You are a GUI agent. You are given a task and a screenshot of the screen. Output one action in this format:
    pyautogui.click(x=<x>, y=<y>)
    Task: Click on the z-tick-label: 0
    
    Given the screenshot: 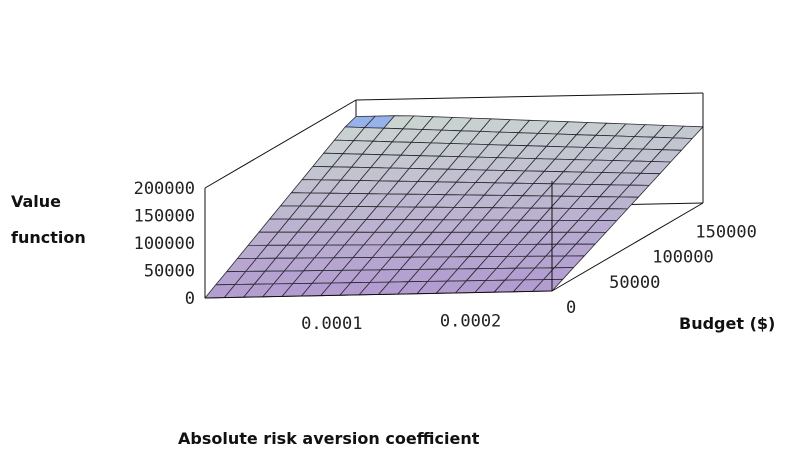 What is the action you would take?
    pyautogui.click(x=190, y=299)
    